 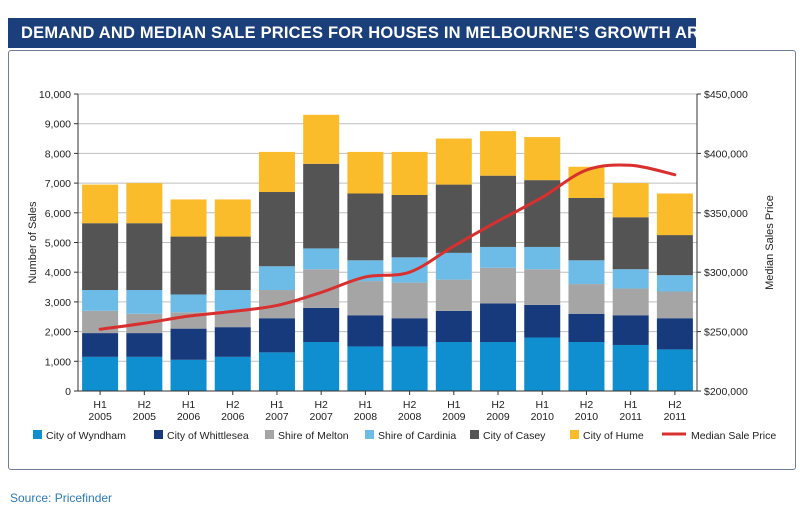 I want to click on y-tick-label: 3,000, so click(x=58, y=303).